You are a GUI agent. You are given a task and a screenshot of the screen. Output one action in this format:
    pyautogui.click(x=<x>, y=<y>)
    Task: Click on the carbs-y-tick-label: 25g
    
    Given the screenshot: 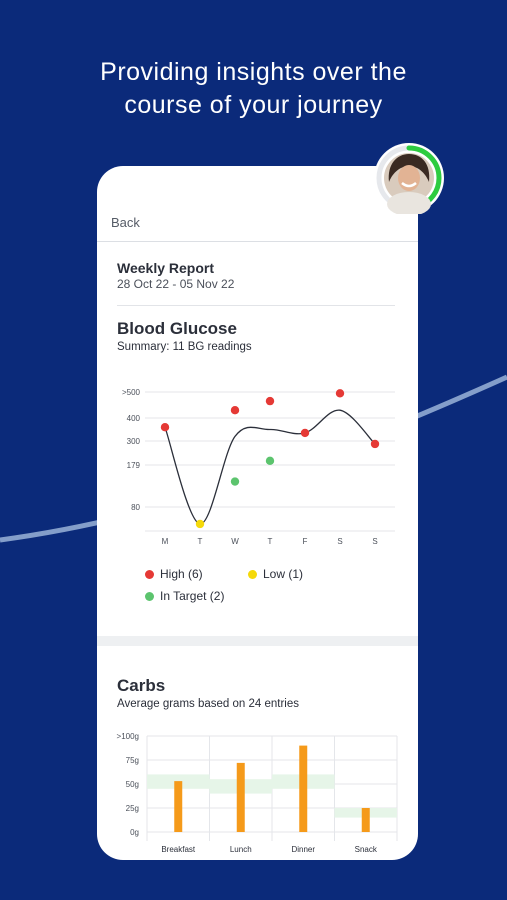 What is the action you would take?
    pyautogui.click(x=132, y=808)
    